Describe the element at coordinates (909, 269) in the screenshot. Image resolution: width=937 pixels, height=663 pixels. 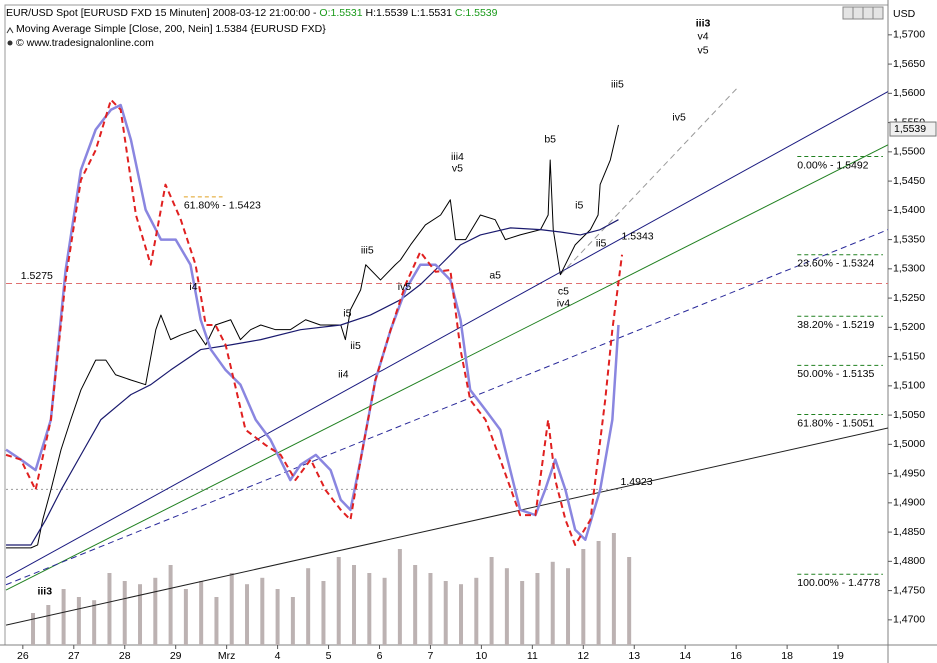
I see `y-tick-label: 1,5300` at that location.